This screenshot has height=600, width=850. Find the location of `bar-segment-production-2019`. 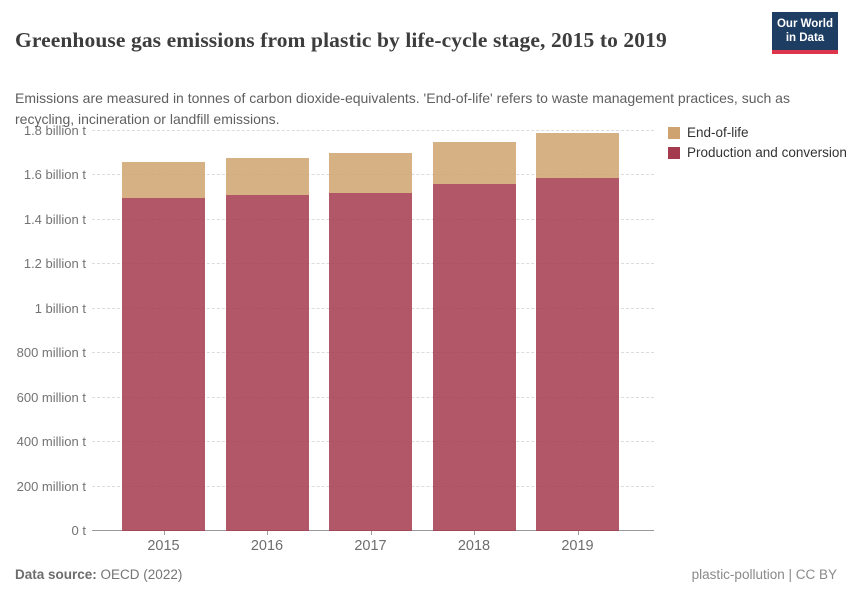

bar-segment-production-2019 is located at coordinates (577, 354).